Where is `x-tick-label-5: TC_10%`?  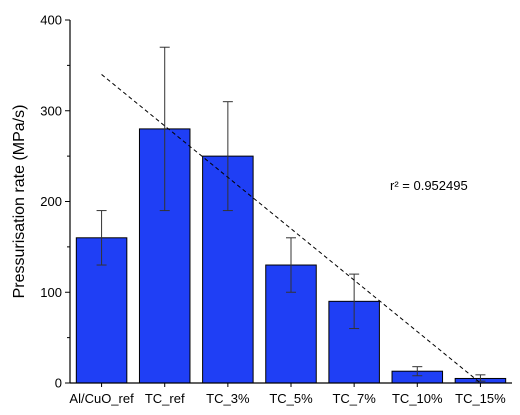
x-tick-label-5: TC_10% is located at coordinates (417, 398).